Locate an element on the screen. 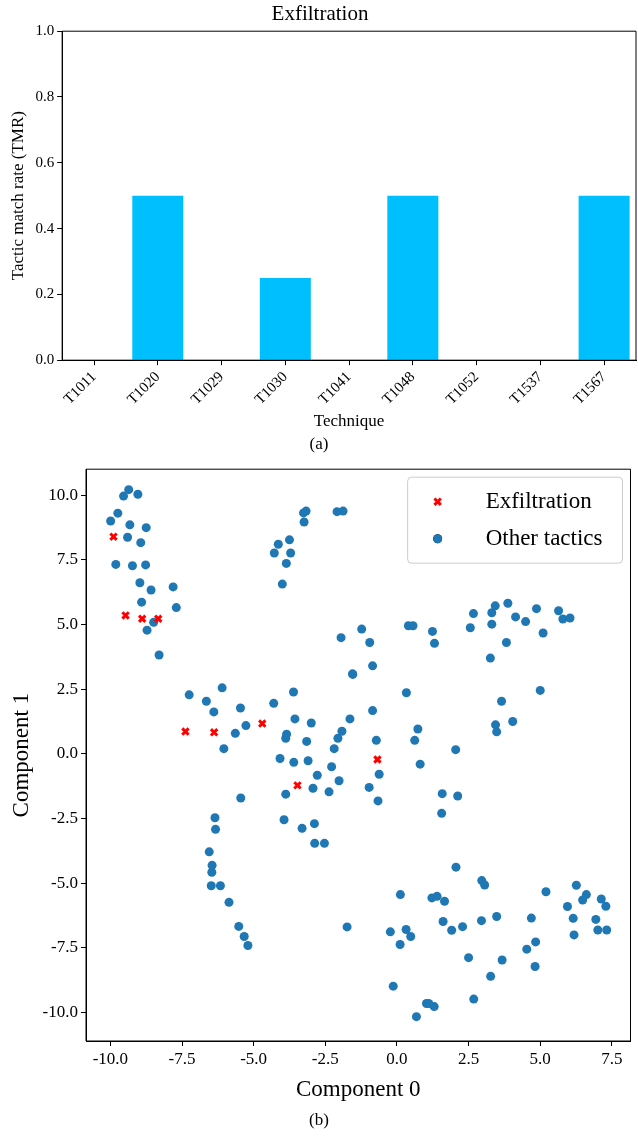 The image size is (638, 1138). x-tick-label: -10.0 is located at coordinates (110, 1058).